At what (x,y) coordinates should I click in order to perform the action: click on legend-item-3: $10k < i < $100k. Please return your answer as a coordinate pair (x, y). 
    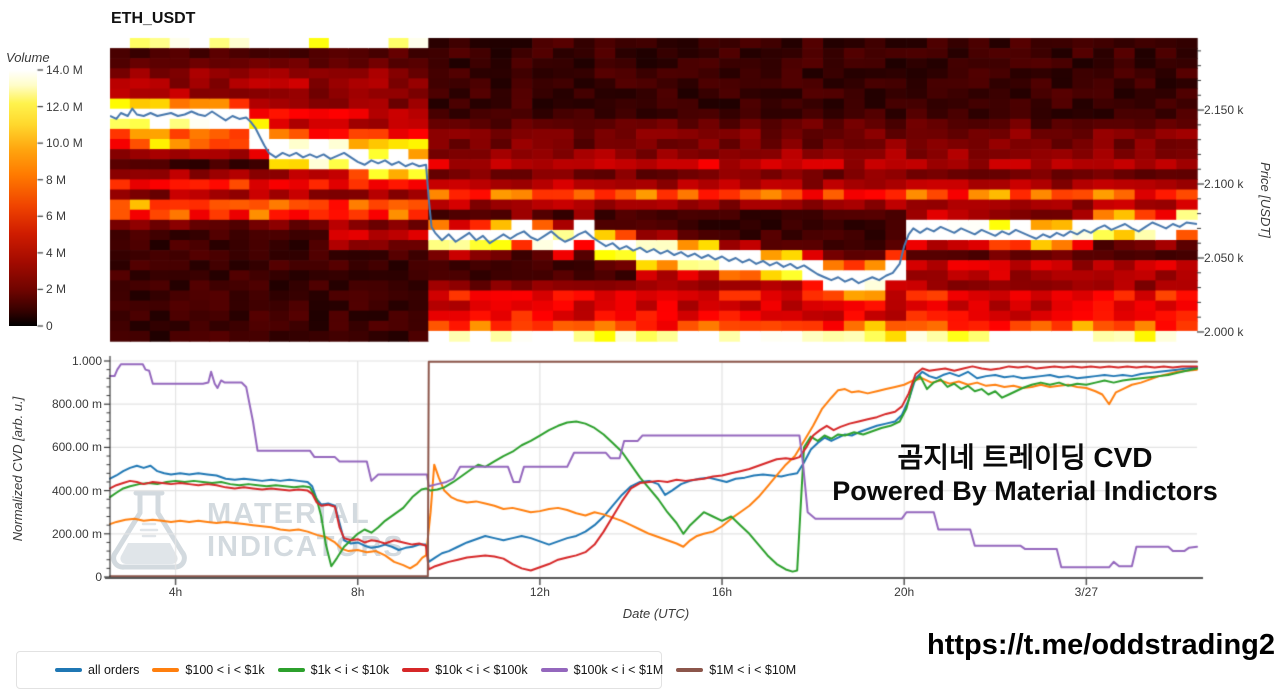
    Looking at the image, I should click on (465, 670).